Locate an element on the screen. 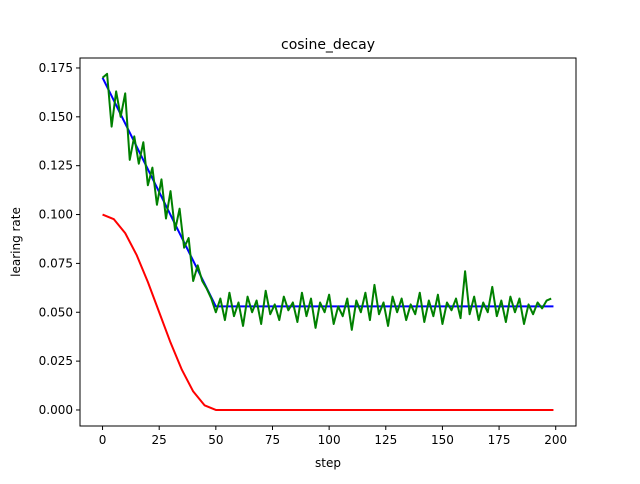  y-tick-label: 0.000 is located at coordinates (56, 410).